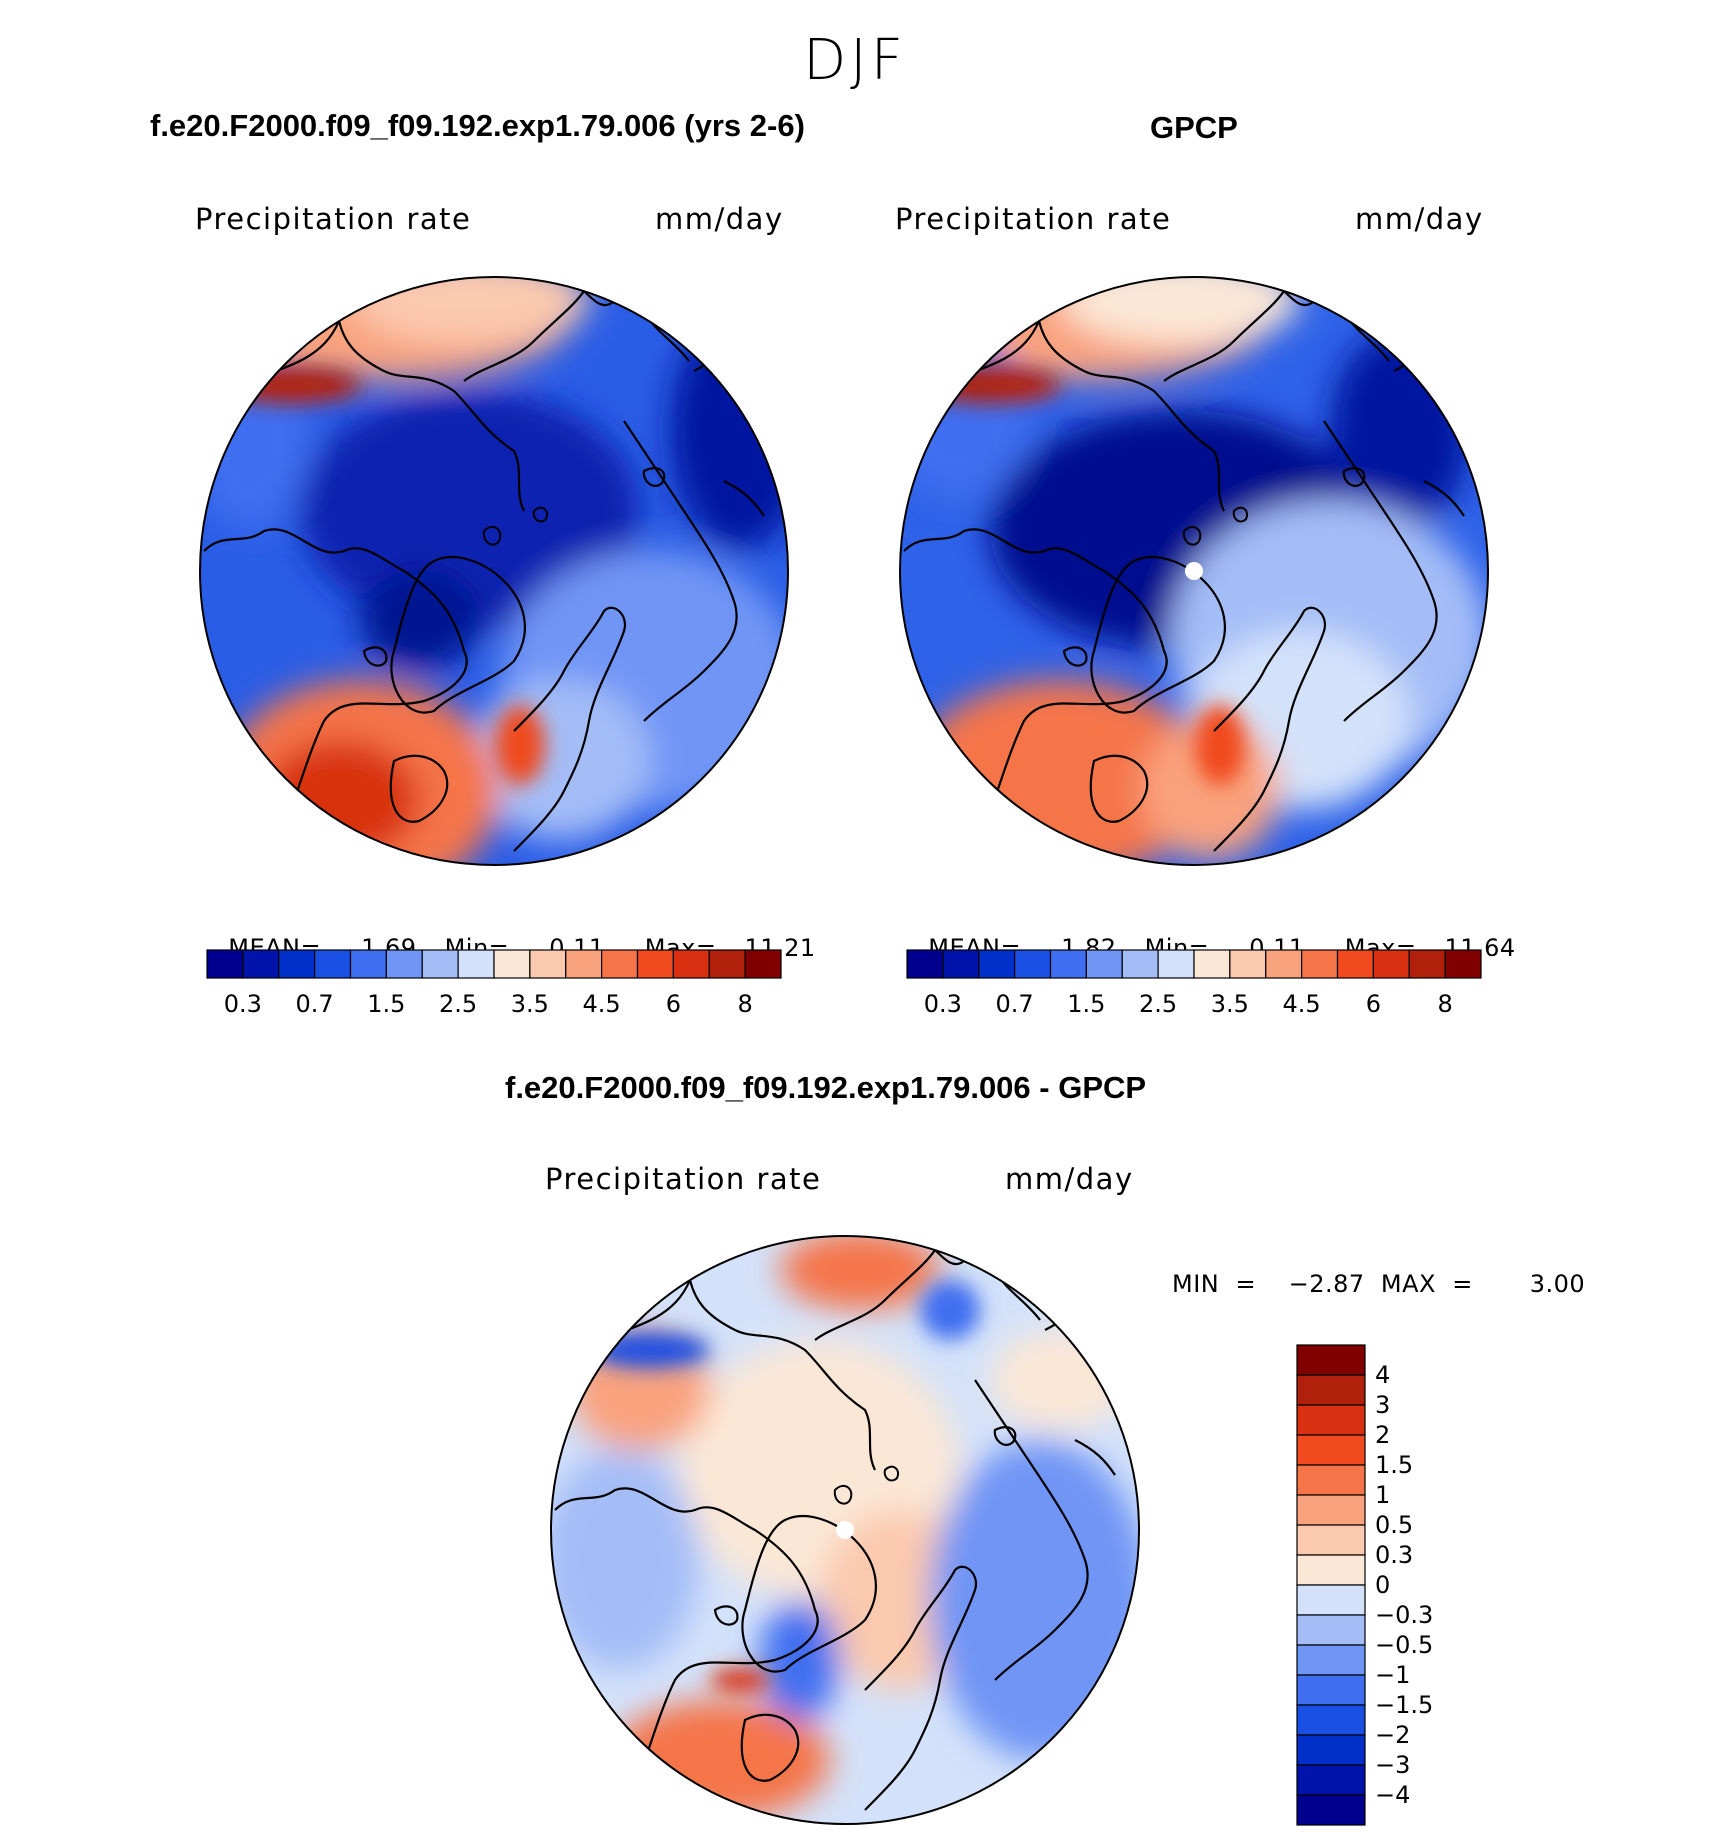  What do you see at coordinates (845, 1530) in the screenshot?
I see `map-diff` at bounding box center [845, 1530].